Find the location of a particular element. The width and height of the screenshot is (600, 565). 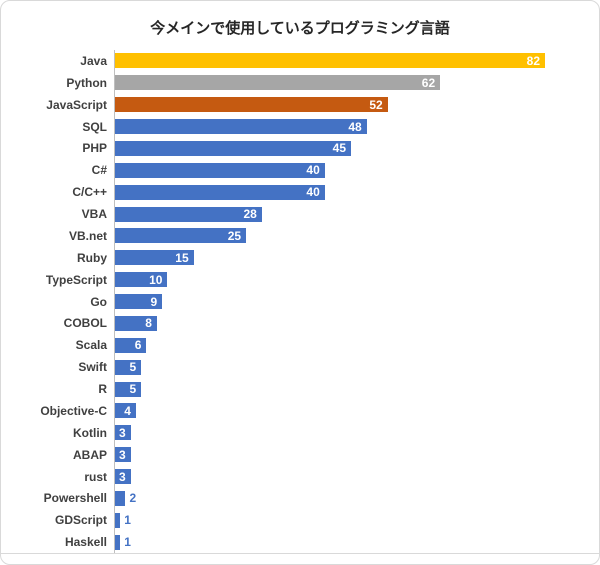

value-label: 8 is located at coordinates (148, 323).